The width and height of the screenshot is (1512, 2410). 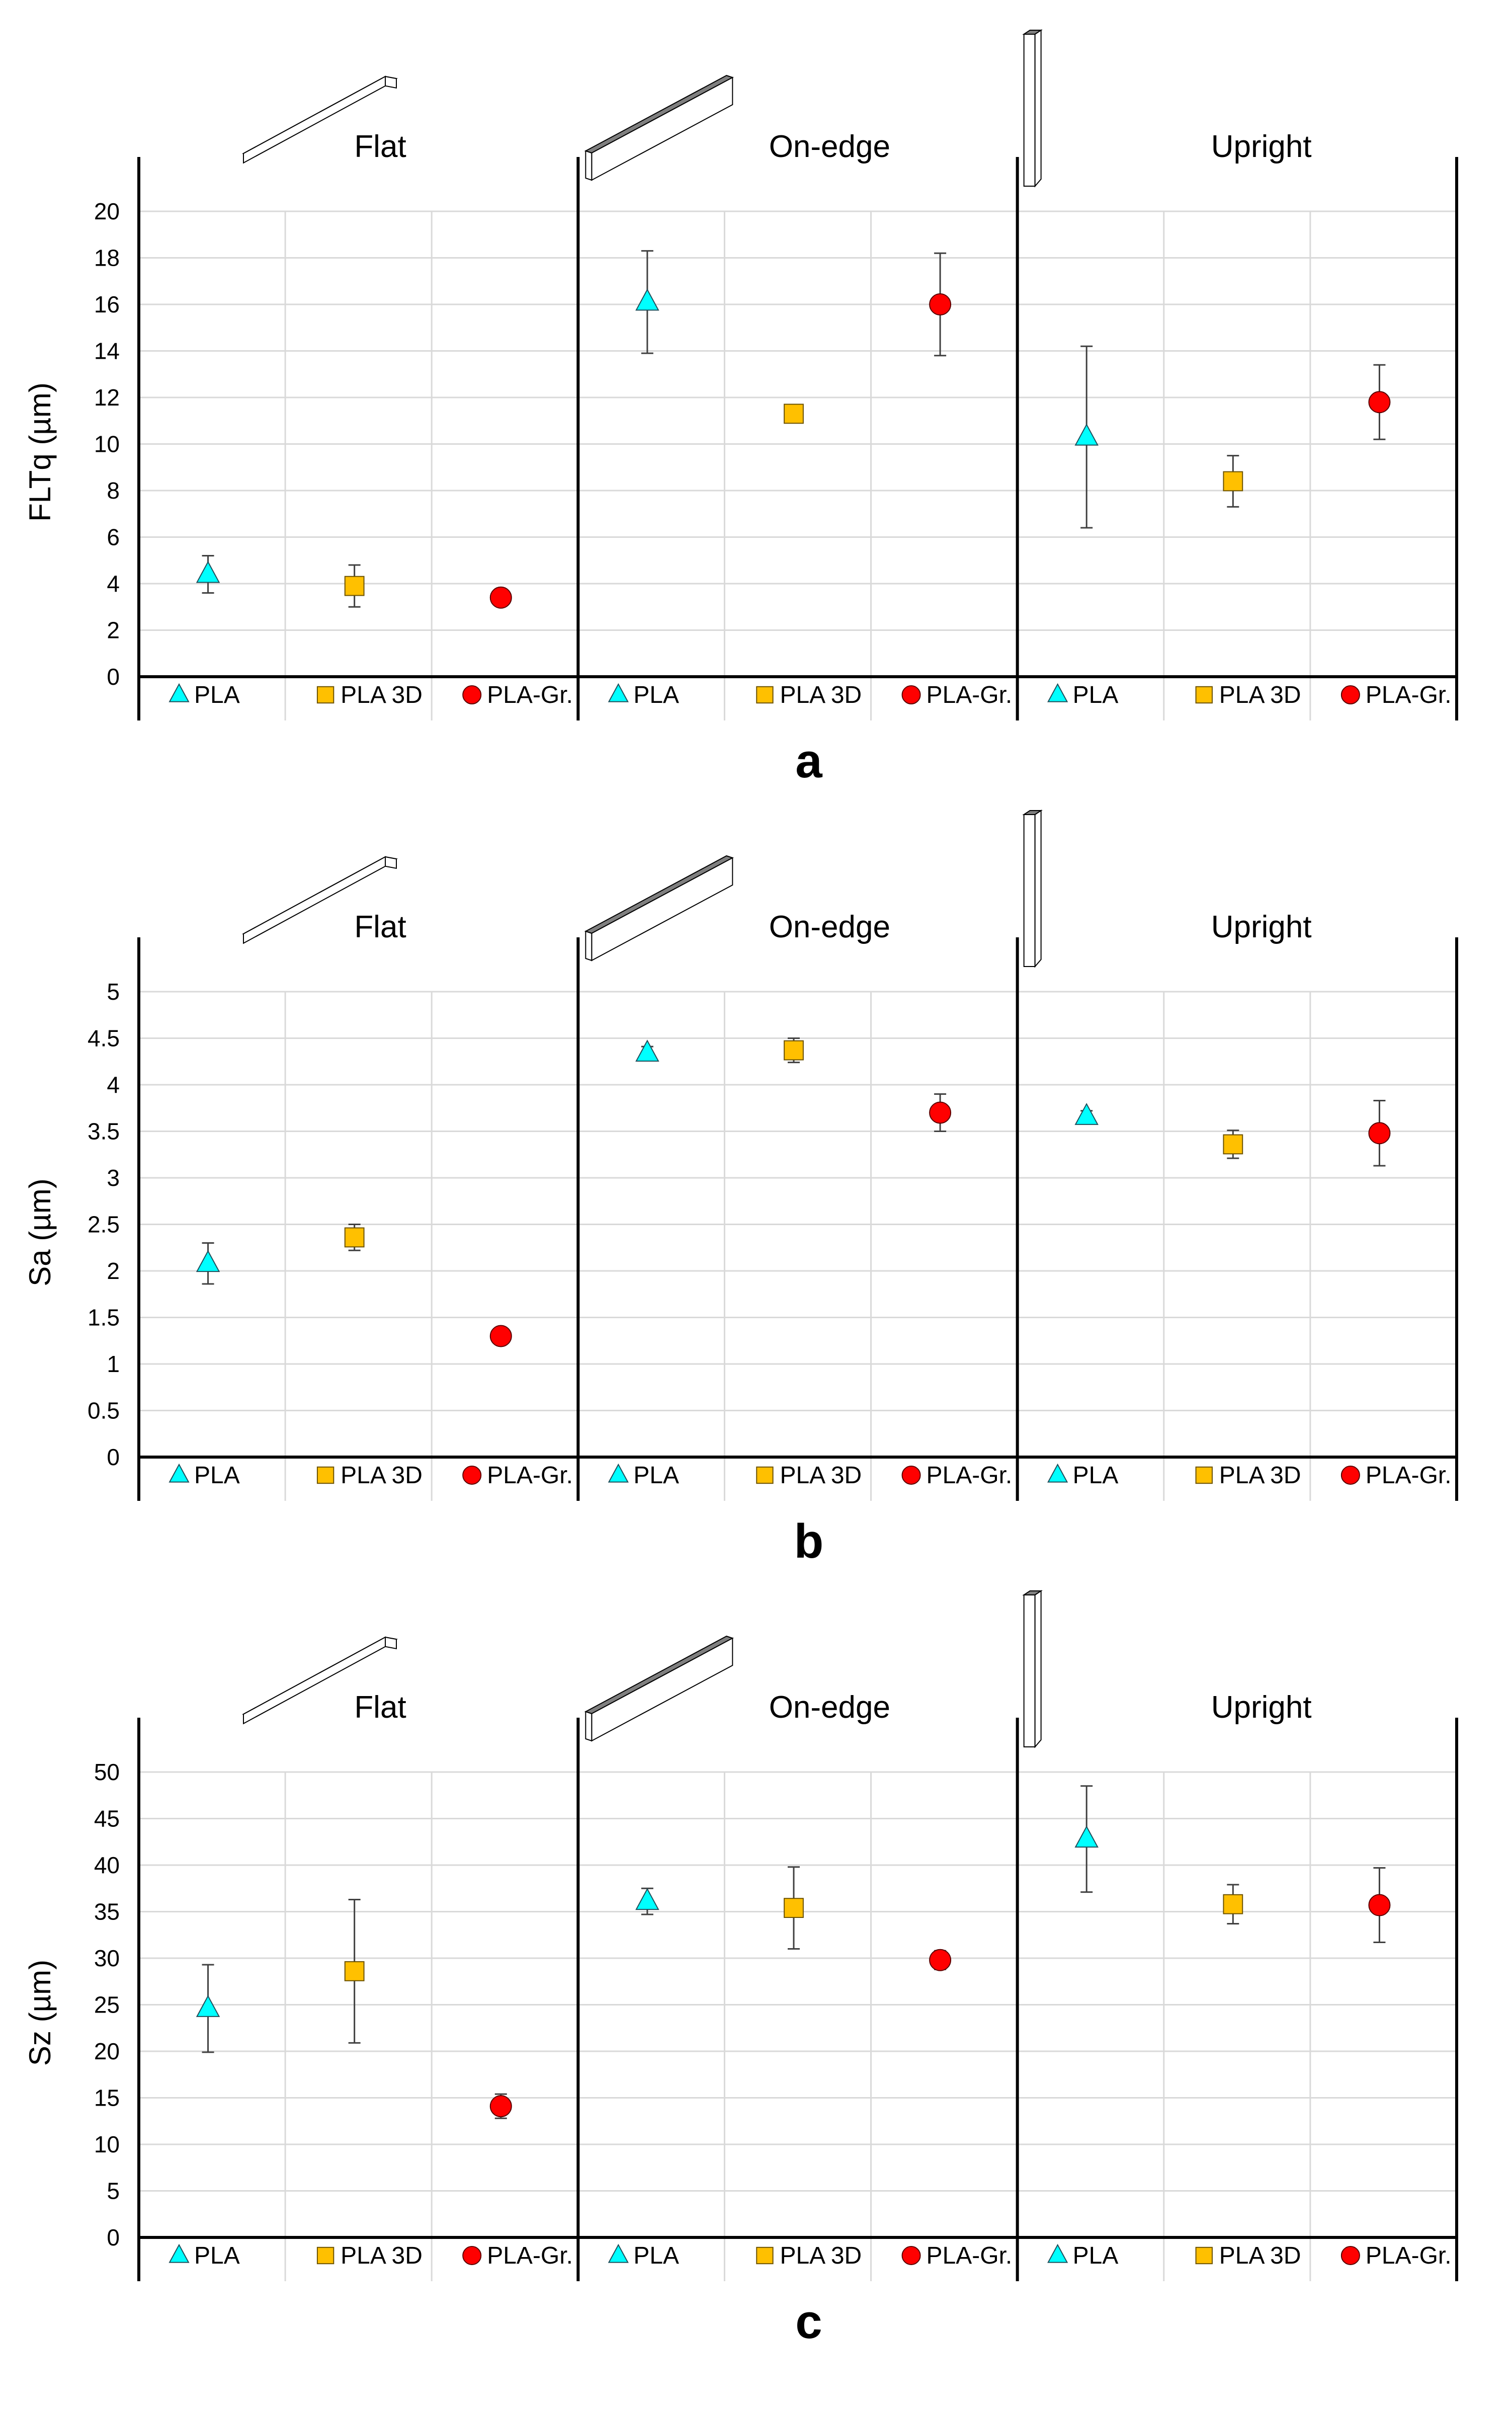 I want to click on panel-label: b, so click(x=809, y=1541).